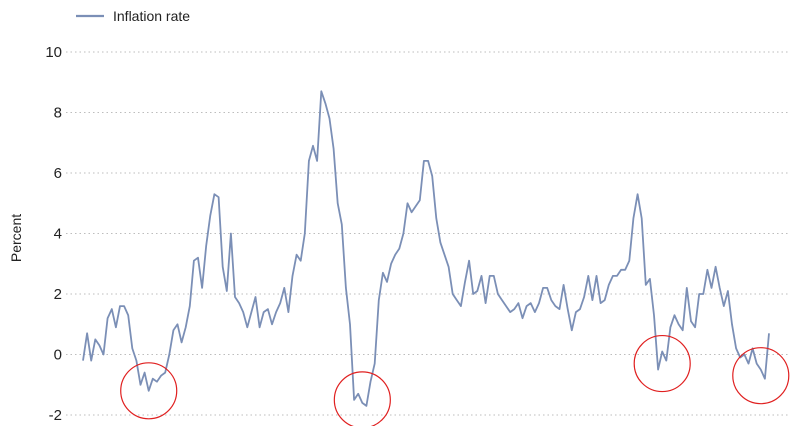 The image size is (792, 426). I want to click on y-tick-labels: 10 8 6 4 2 0 -2, so click(53, 234).